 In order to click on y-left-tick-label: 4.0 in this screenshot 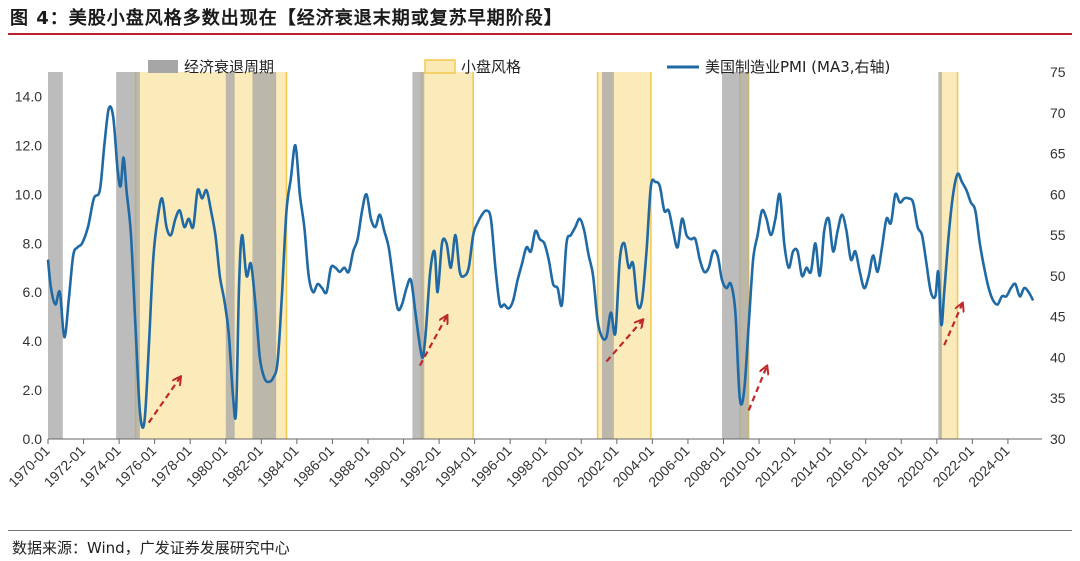, I will do `click(33, 341)`.